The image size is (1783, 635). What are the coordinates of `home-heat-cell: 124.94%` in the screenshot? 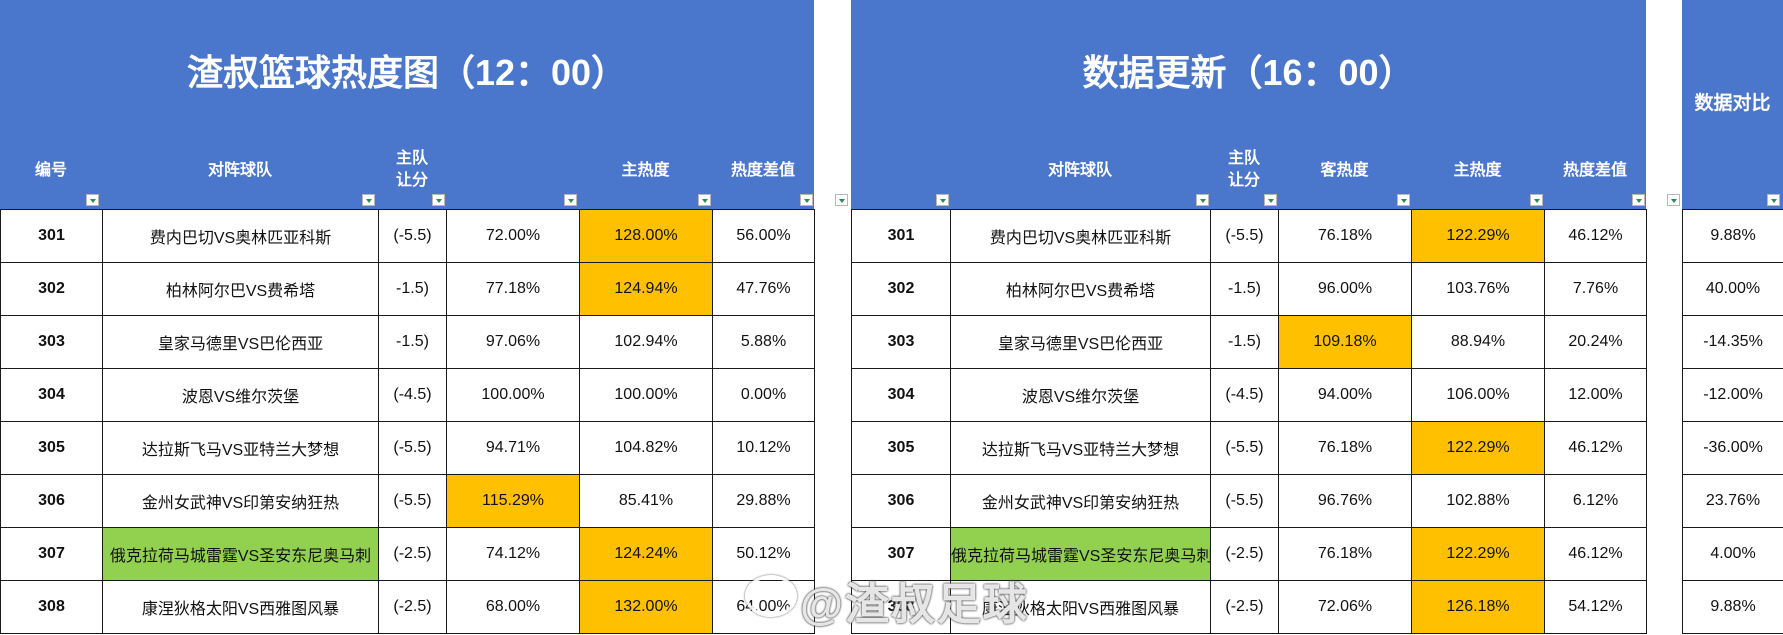 It's located at (646, 289).